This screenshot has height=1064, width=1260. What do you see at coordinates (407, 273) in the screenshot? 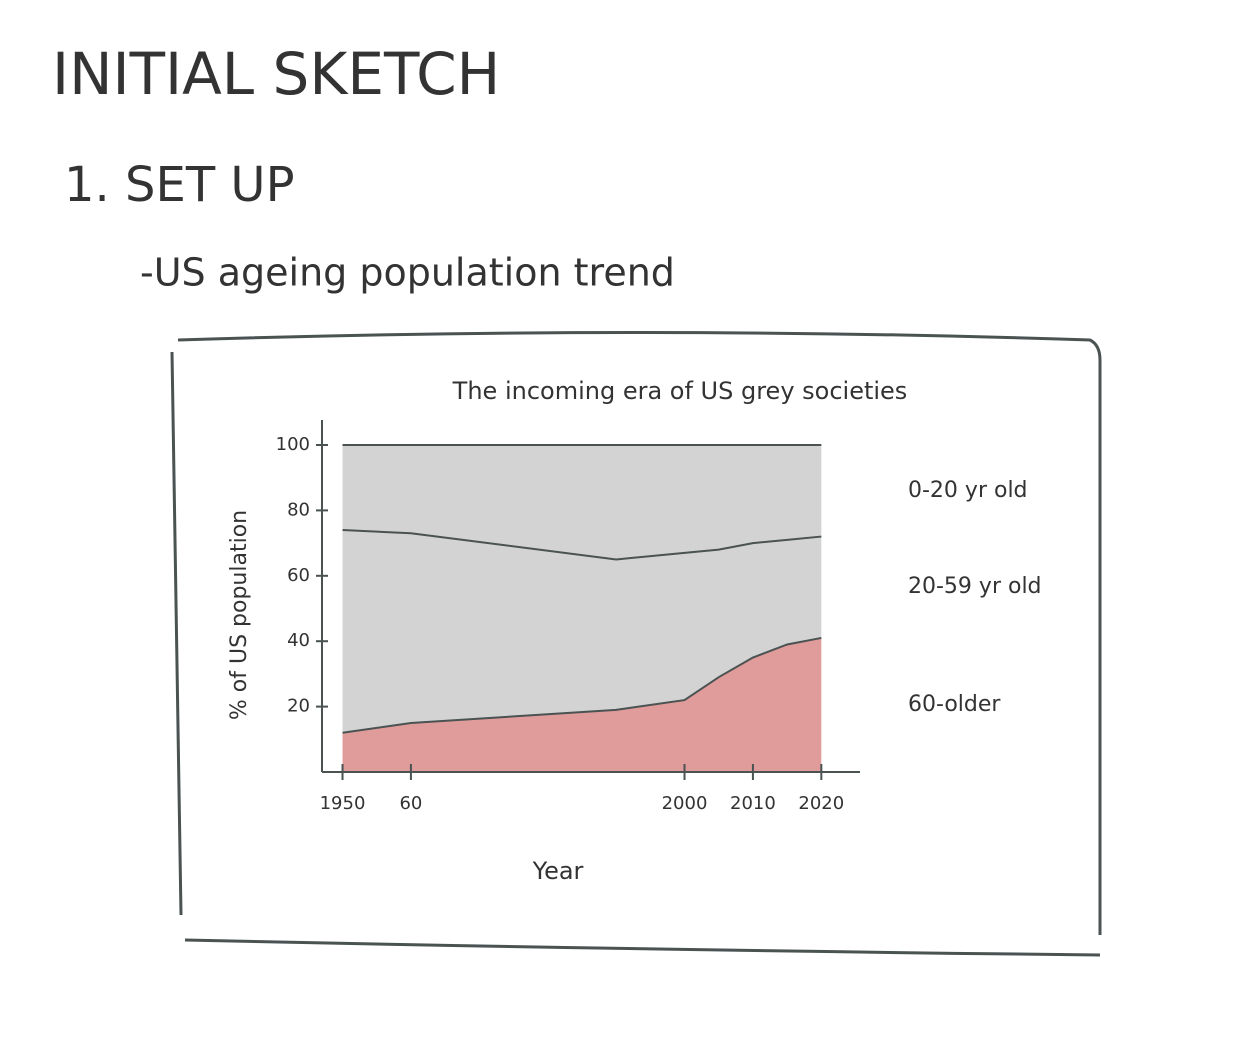
I see `bullet: -US ageing population trend` at bounding box center [407, 273].